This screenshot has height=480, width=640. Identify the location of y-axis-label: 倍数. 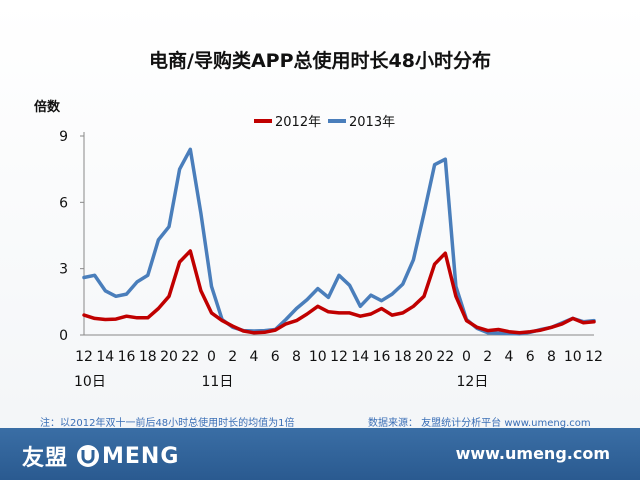
(47, 107).